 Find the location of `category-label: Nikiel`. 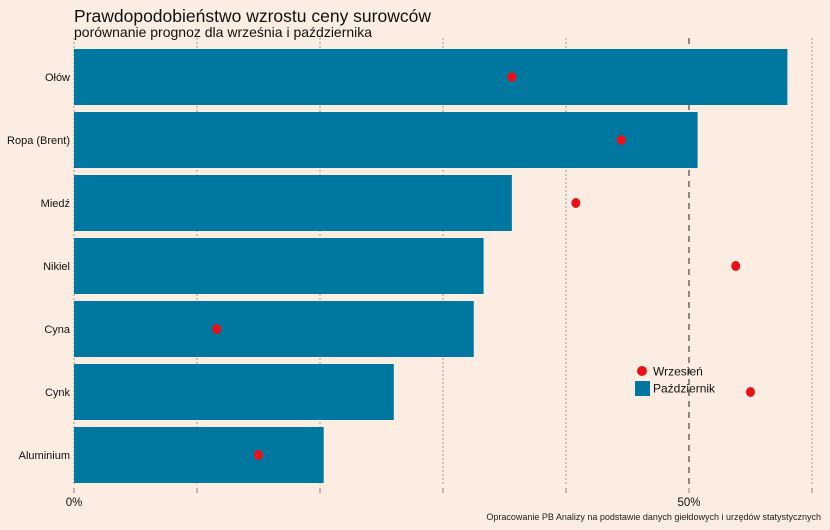

category-label: Nikiel is located at coordinates (56, 267).